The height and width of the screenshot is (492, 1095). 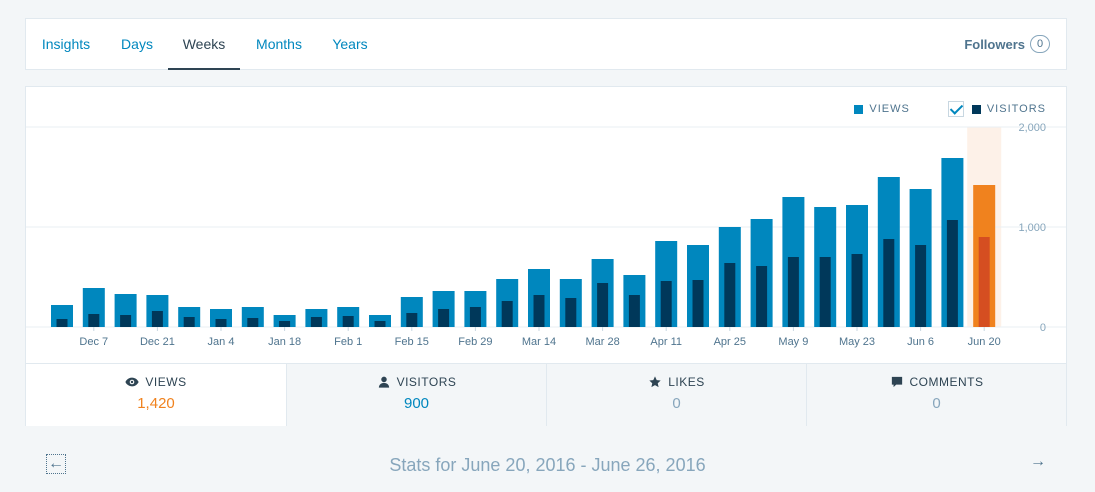 I want to click on followers-link: Followers 0, so click(x=1007, y=44).